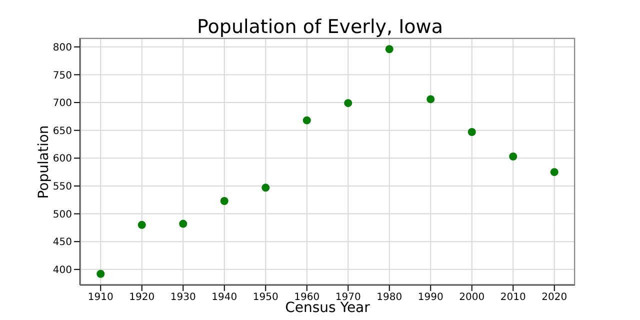 This screenshot has width=640, height=320. I want to click on x-tick-label: 1930, so click(183, 298).